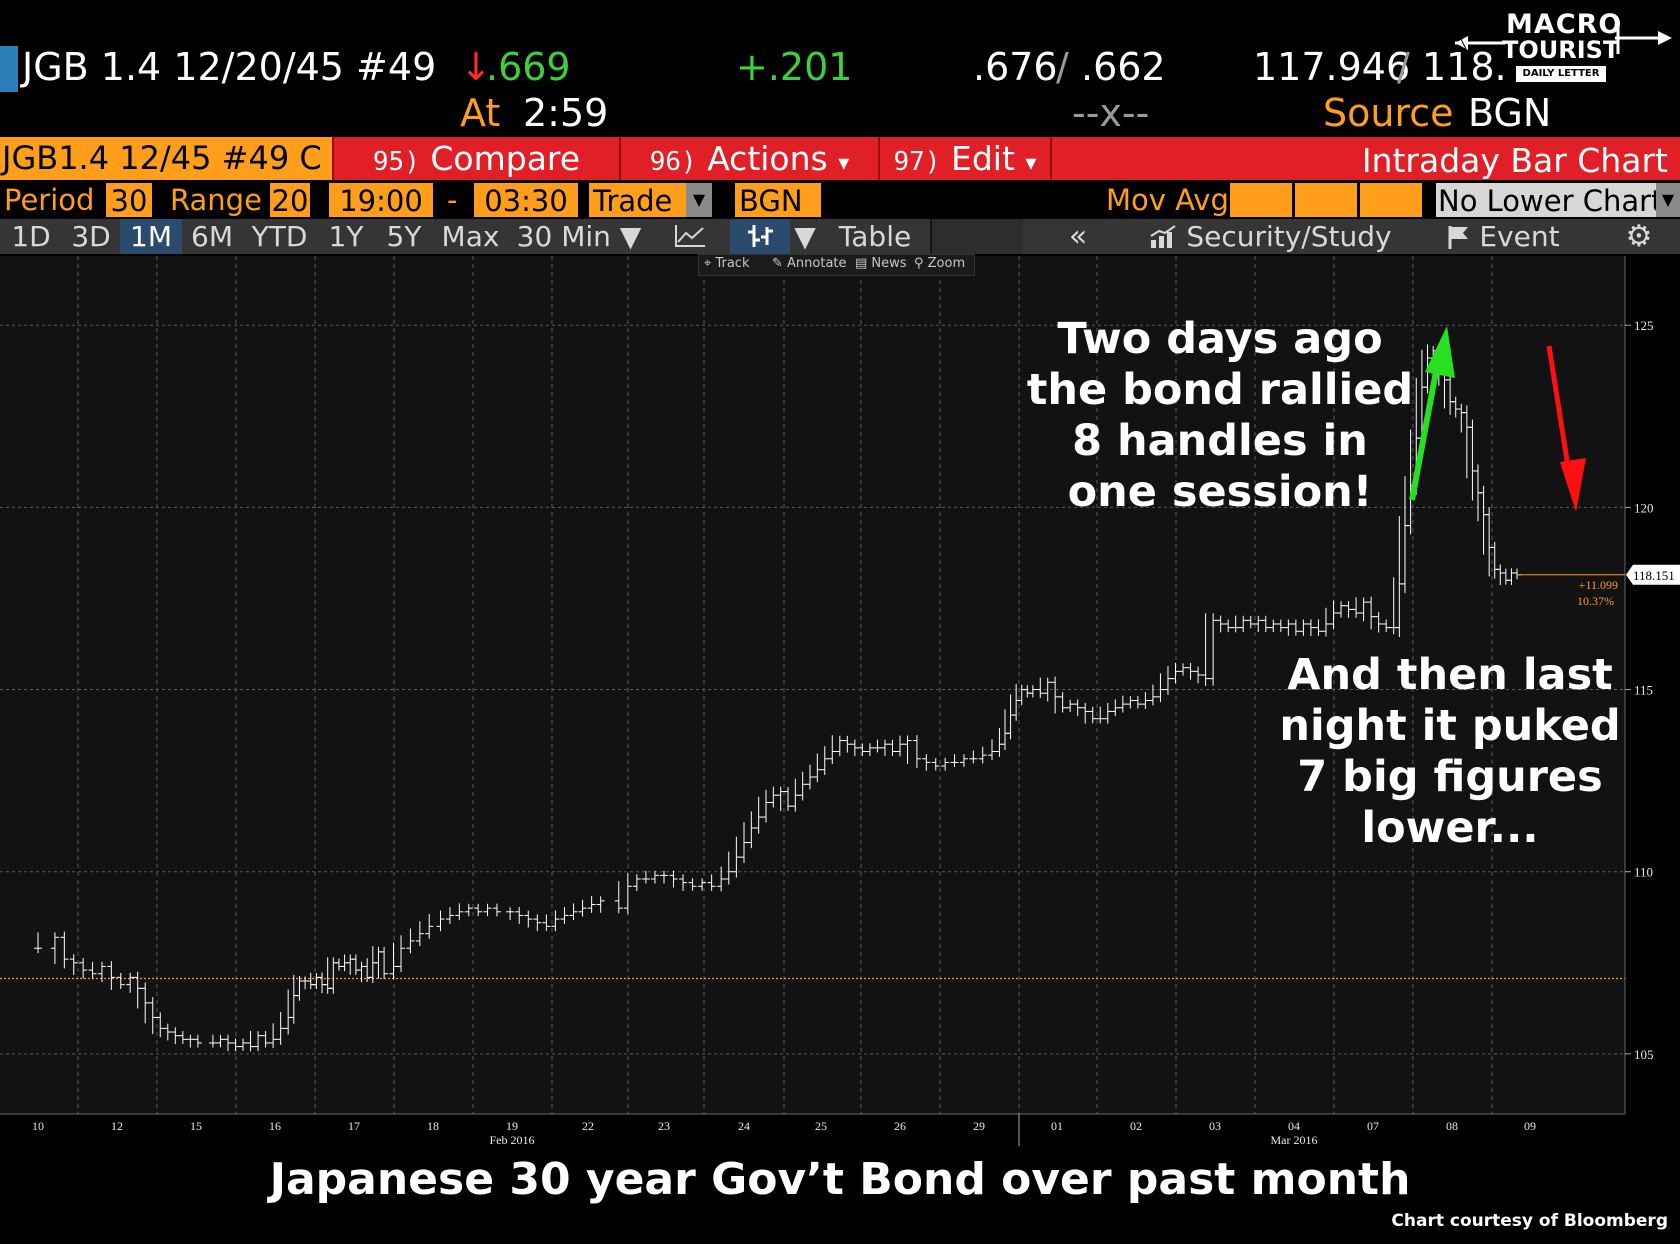 The image size is (1680, 1244). I want to click on security-field: JGB1.4 12/45 #49 C, so click(167, 158).